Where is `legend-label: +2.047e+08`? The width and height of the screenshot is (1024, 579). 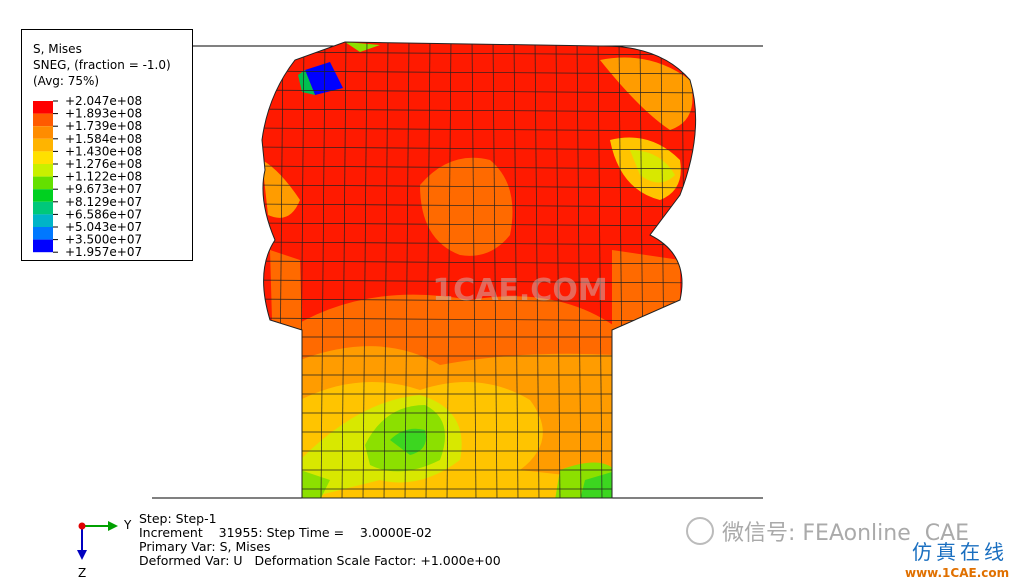 legend-label: +2.047e+08 is located at coordinates (103, 101).